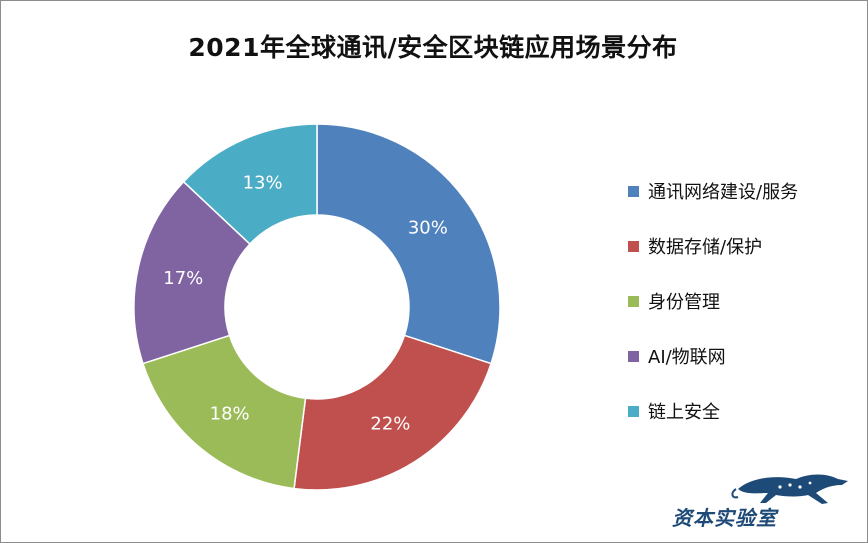  I want to click on slice-label-5: 13%, so click(263, 182).